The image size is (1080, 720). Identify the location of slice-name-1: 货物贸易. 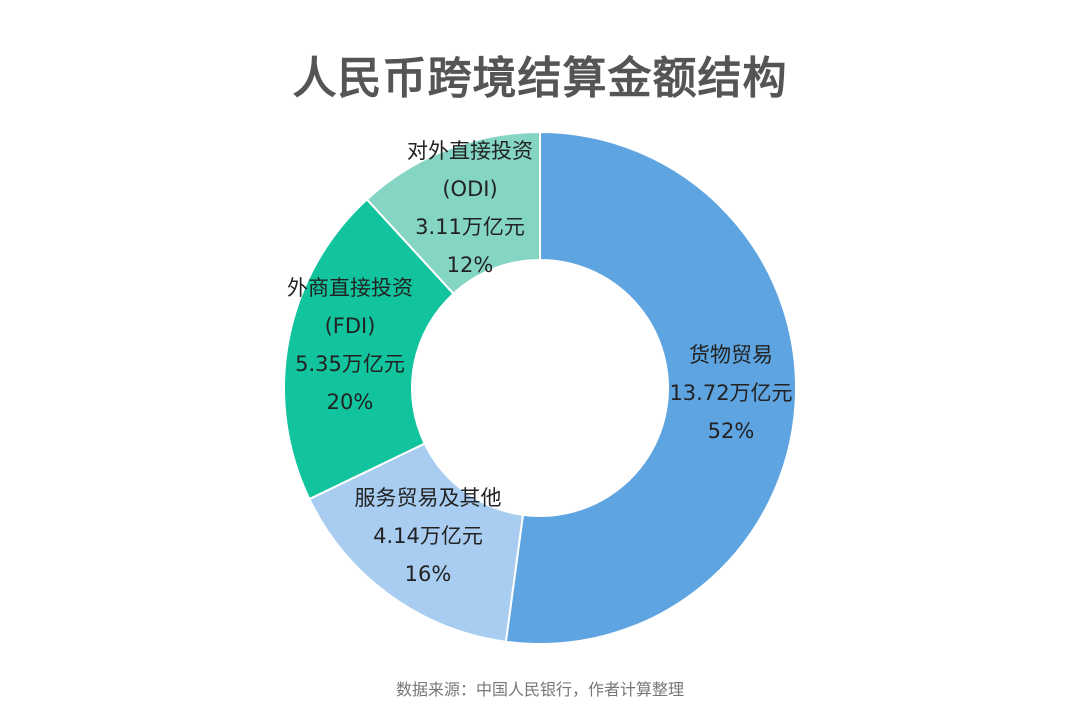
(731, 355).